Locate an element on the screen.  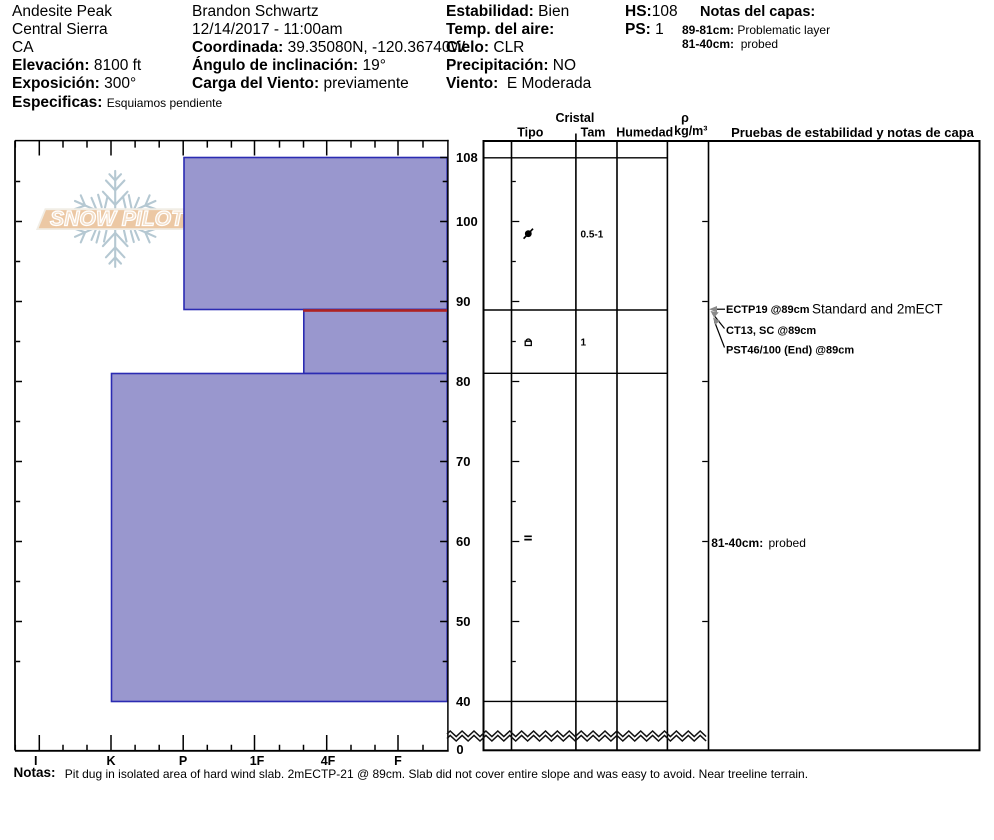
svg-text: Standard and 2mECT is located at coordinates (877, 309).